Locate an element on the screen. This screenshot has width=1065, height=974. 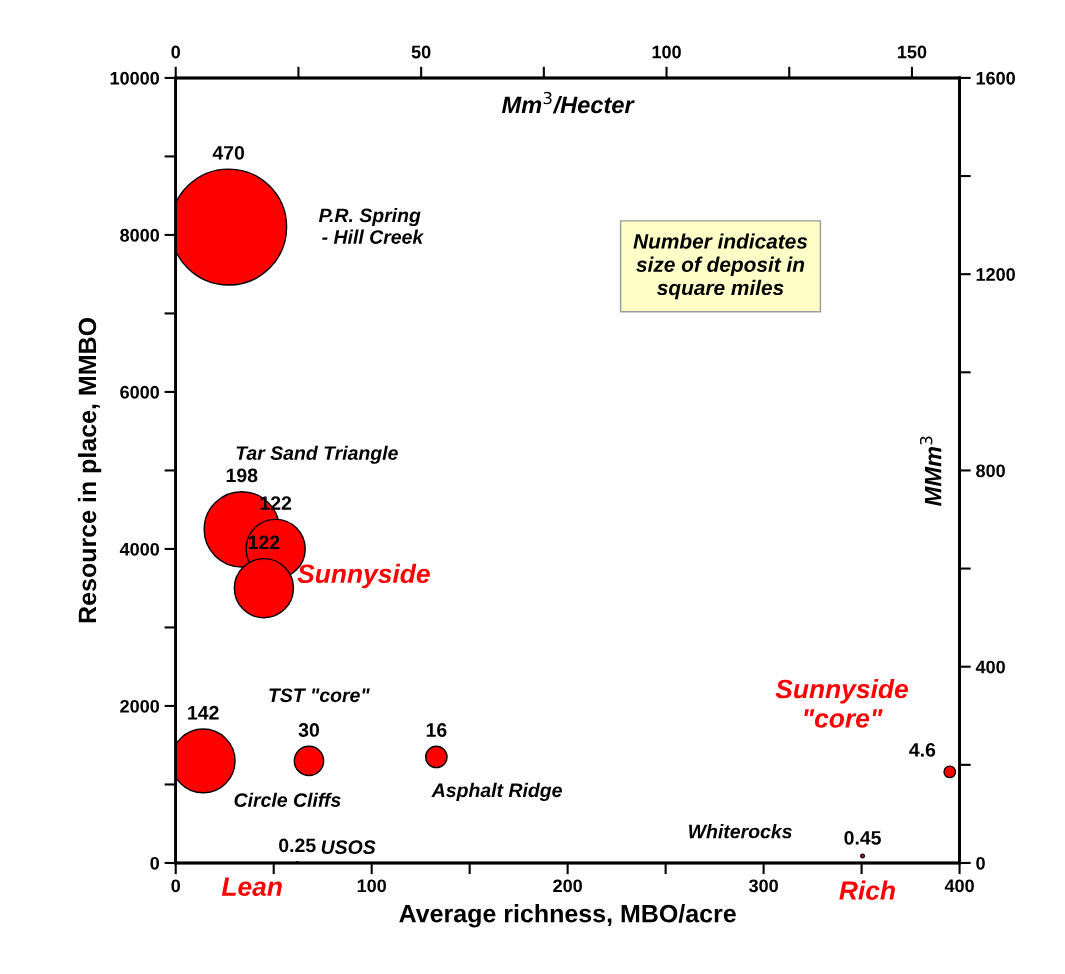
data-label: 122 is located at coordinates (264, 542).